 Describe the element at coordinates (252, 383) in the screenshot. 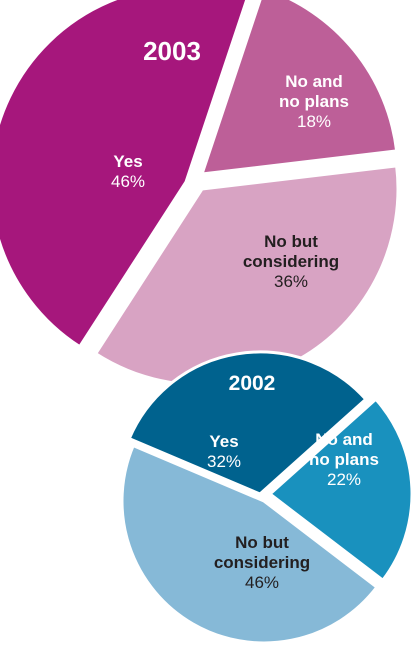

I see `pie-title: 2002` at that location.